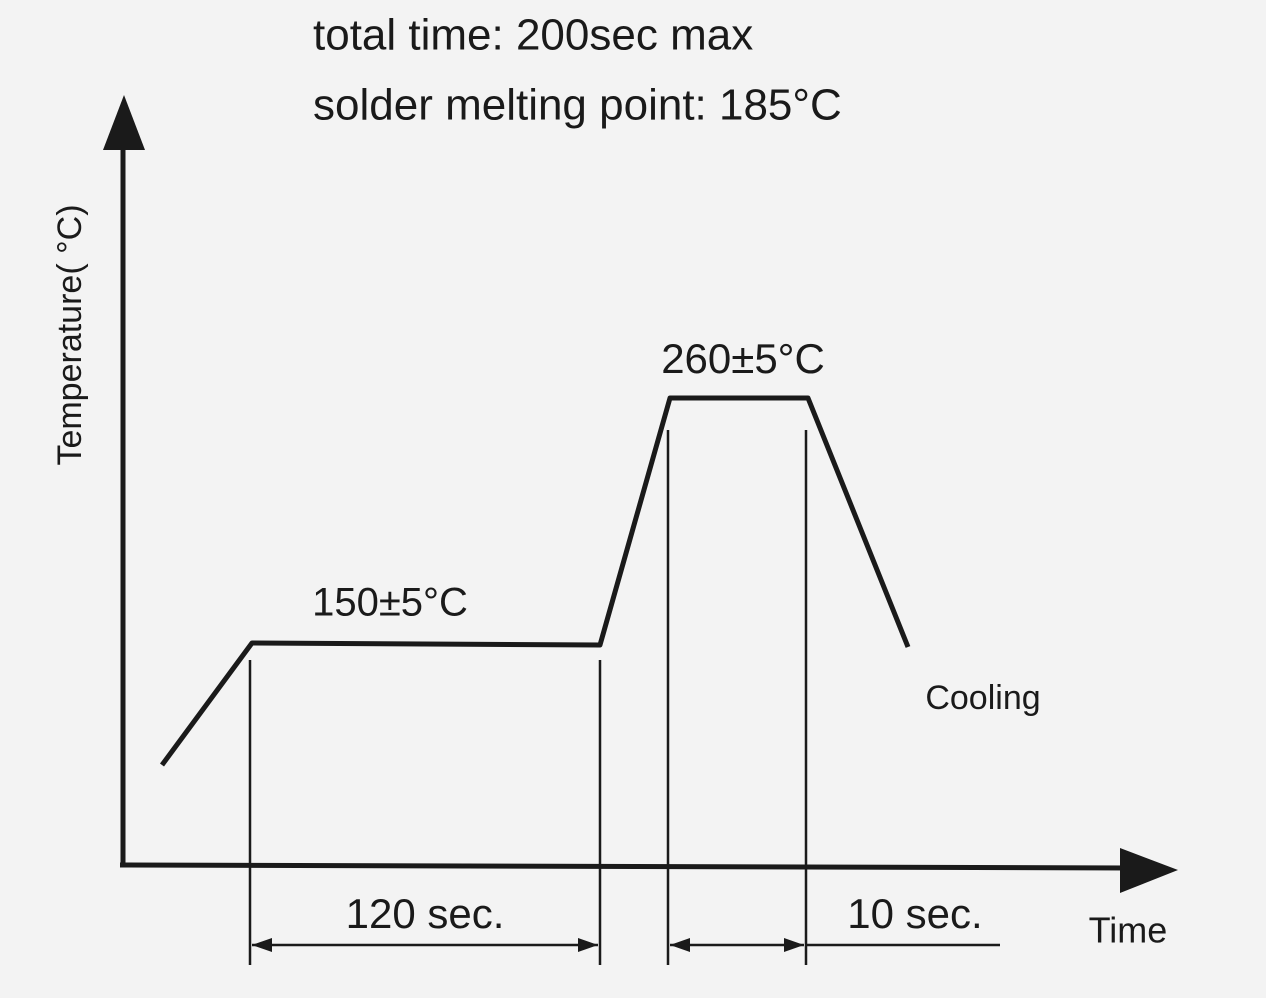  I want to click on y-axis-arrow, so click(124, 122).